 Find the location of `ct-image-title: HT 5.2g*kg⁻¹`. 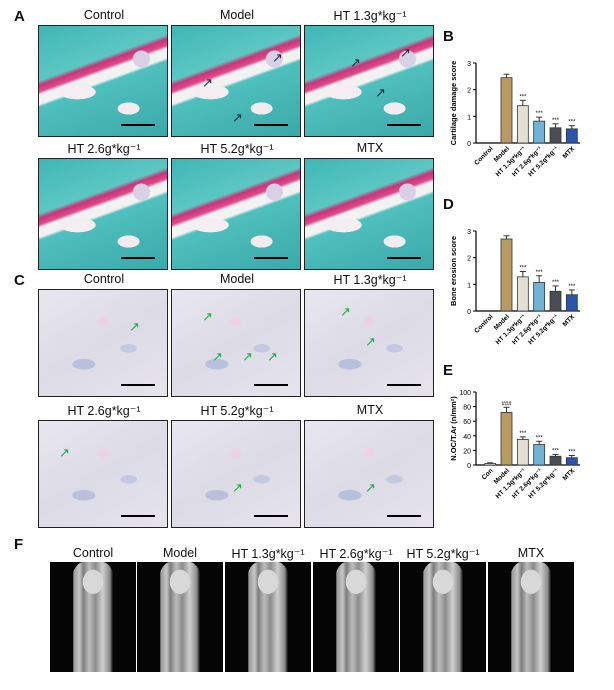

ct-image-title: HT 5.2g*kg⁻¹ is located at coordinates (443, 554).